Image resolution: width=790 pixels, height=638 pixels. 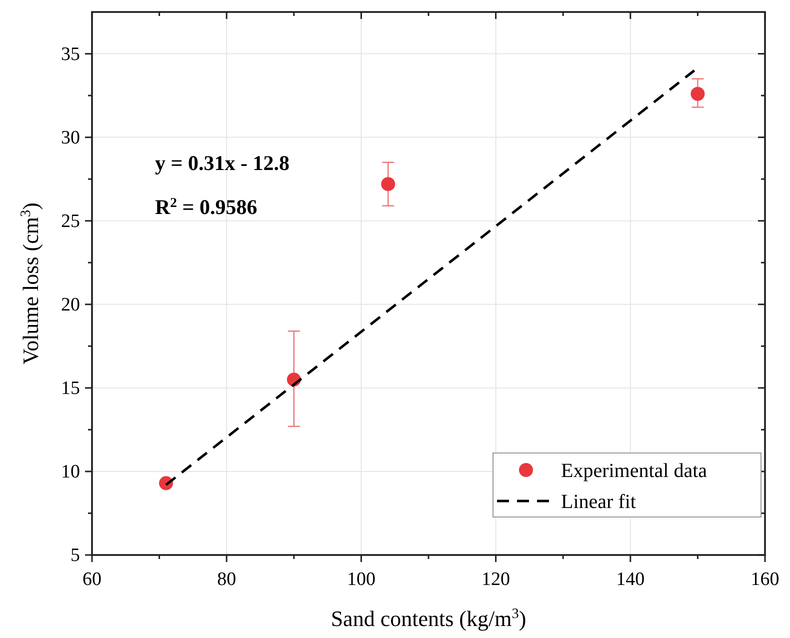 What do you see at coordinates (70, 221) in the screenshot?
I see `y-tick-label: 25` at bounding box center [70, 221].